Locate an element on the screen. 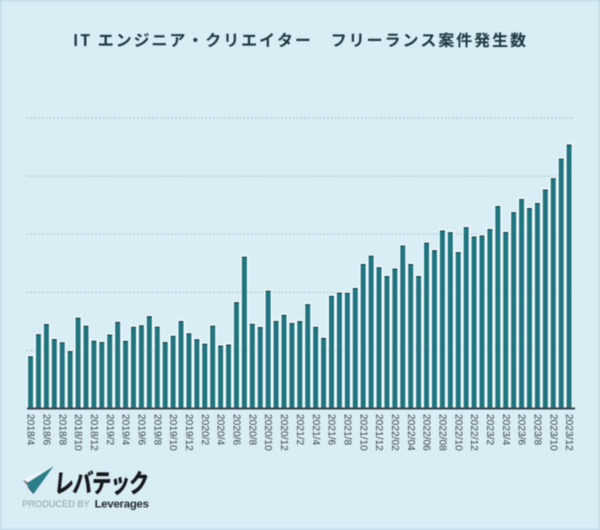 The width and height of the screenshot is (600, 530). svg-text: 2021/6 is located at coordinates (331, 429).